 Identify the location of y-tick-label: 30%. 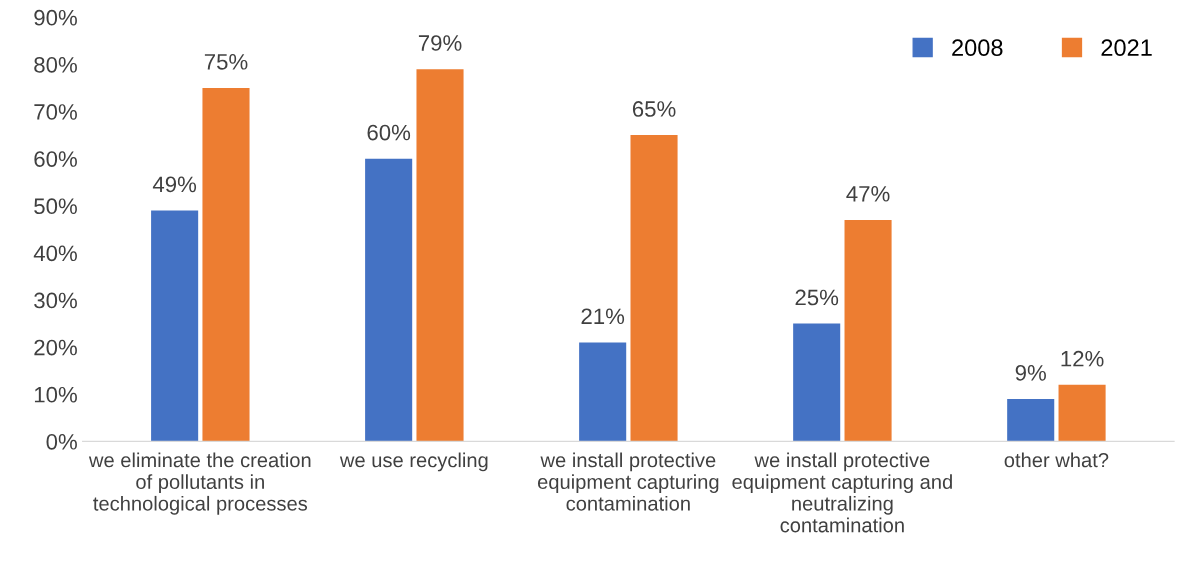
(55, 300).